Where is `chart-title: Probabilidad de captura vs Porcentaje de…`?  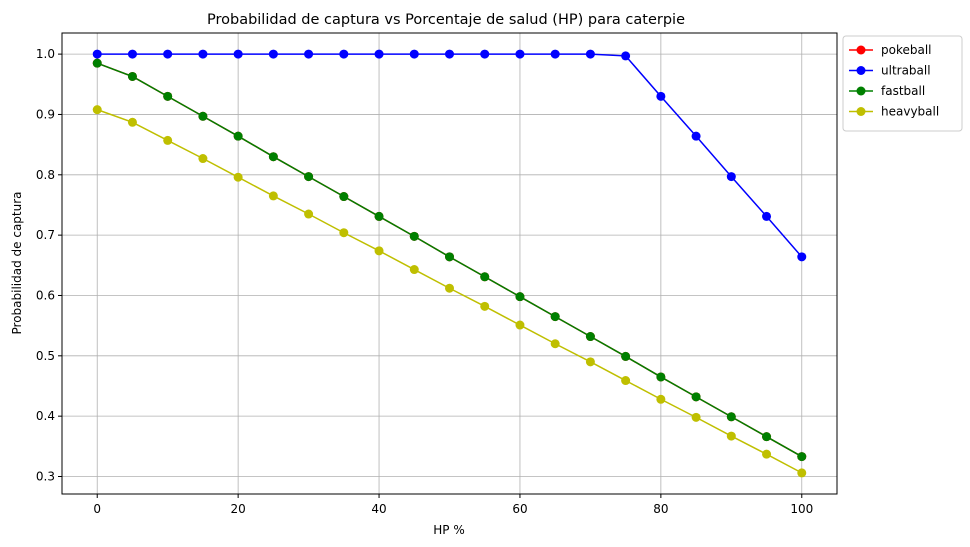
chart-title: Probabilidad de captura vs Porcentaje de… is located at coordinates (446, 20).